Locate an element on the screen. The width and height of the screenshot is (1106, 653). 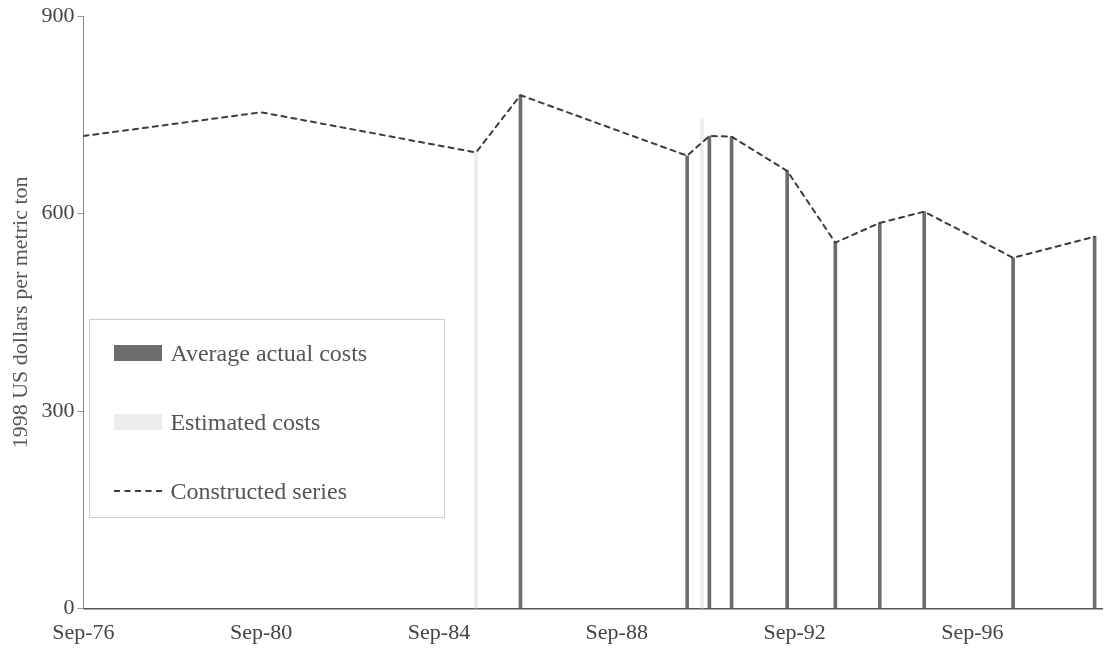
x-tick-label: Sep-84 is located at coordinates (439, 631).